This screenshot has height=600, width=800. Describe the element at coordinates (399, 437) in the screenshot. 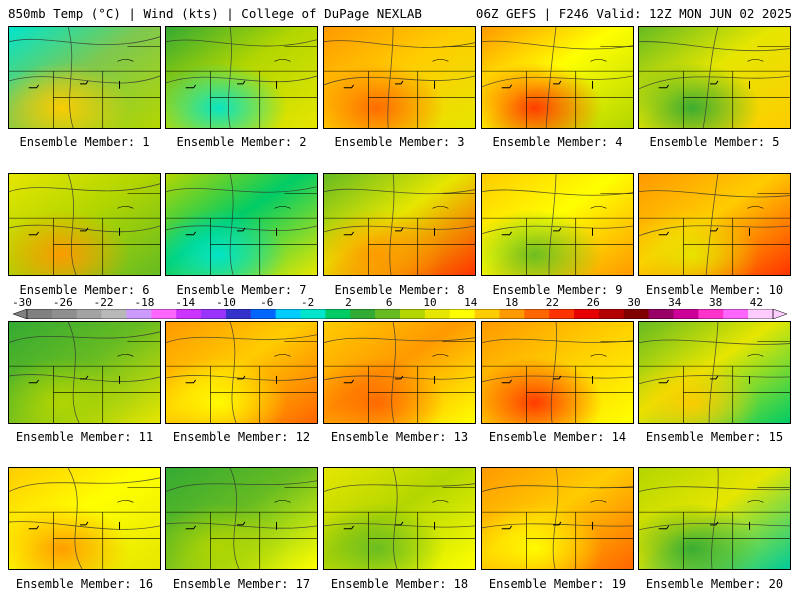

I see `member-caption-13: Ensemble Member: 13` at that location.